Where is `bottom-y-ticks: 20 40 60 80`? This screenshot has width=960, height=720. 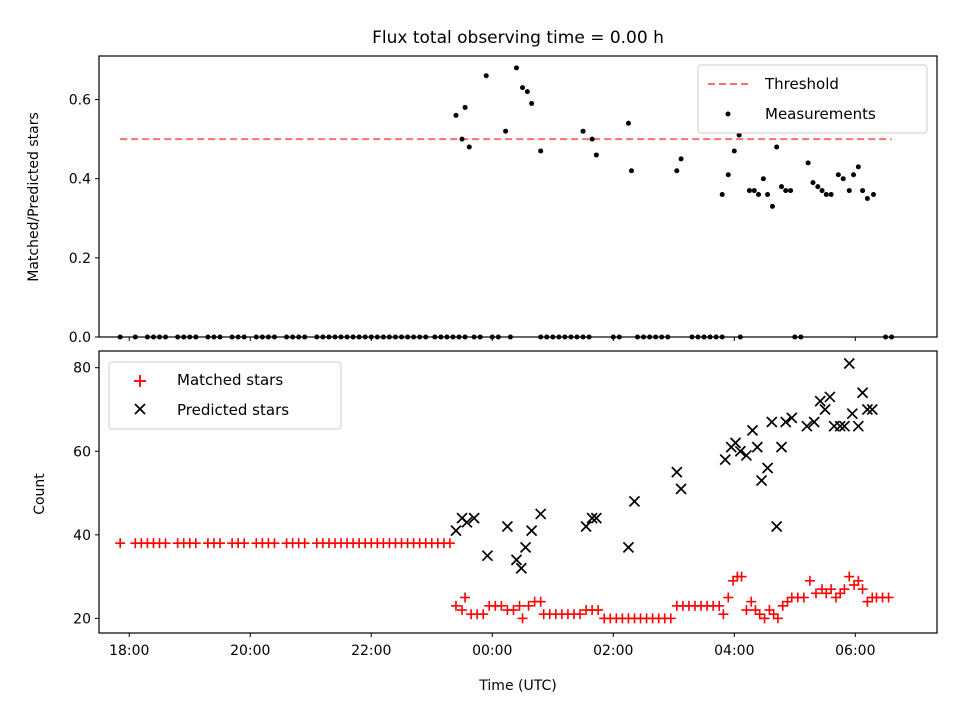 bottom-y-ticks: 20 40 60 80 is located at coordinates (86, 494).